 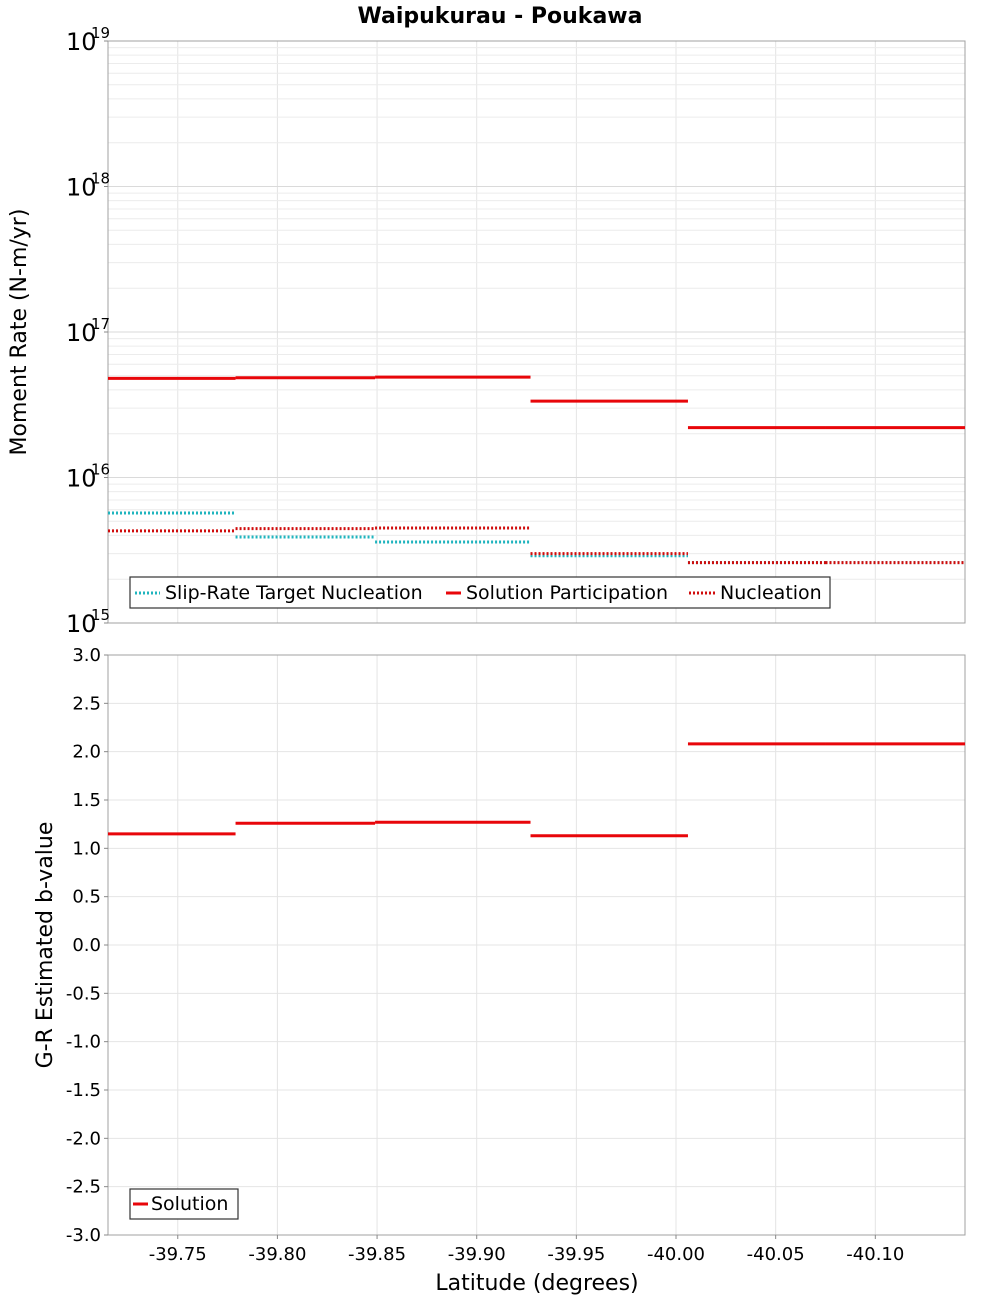 I want to click on b-value-y-tick-label: -1.5, so click(x=83, y=1090).